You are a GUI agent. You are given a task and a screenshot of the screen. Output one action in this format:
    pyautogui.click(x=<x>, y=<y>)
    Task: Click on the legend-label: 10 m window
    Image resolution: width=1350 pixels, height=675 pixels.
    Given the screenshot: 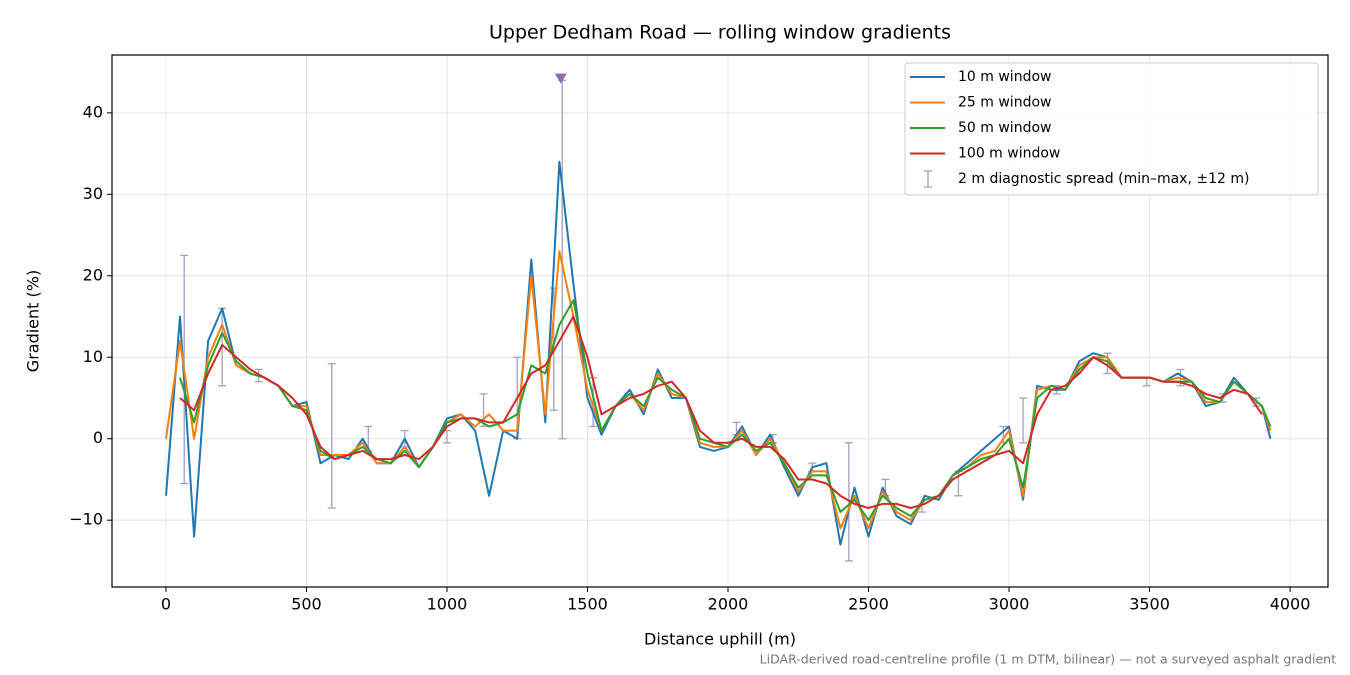 What is the action you would take?
    pyautogui.click(x=1004, y=77)
    